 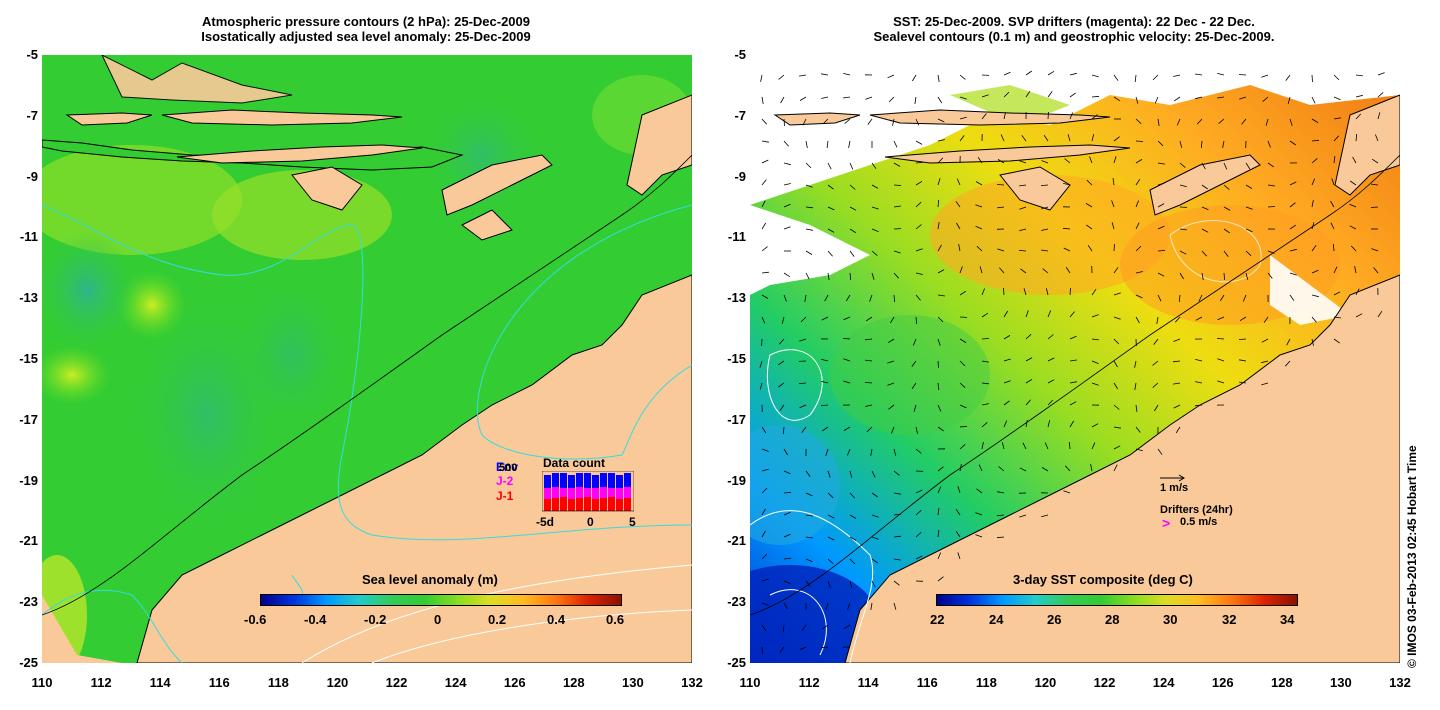 I want to click on sst-lon-tick: 116, so click(x=927, y=682).